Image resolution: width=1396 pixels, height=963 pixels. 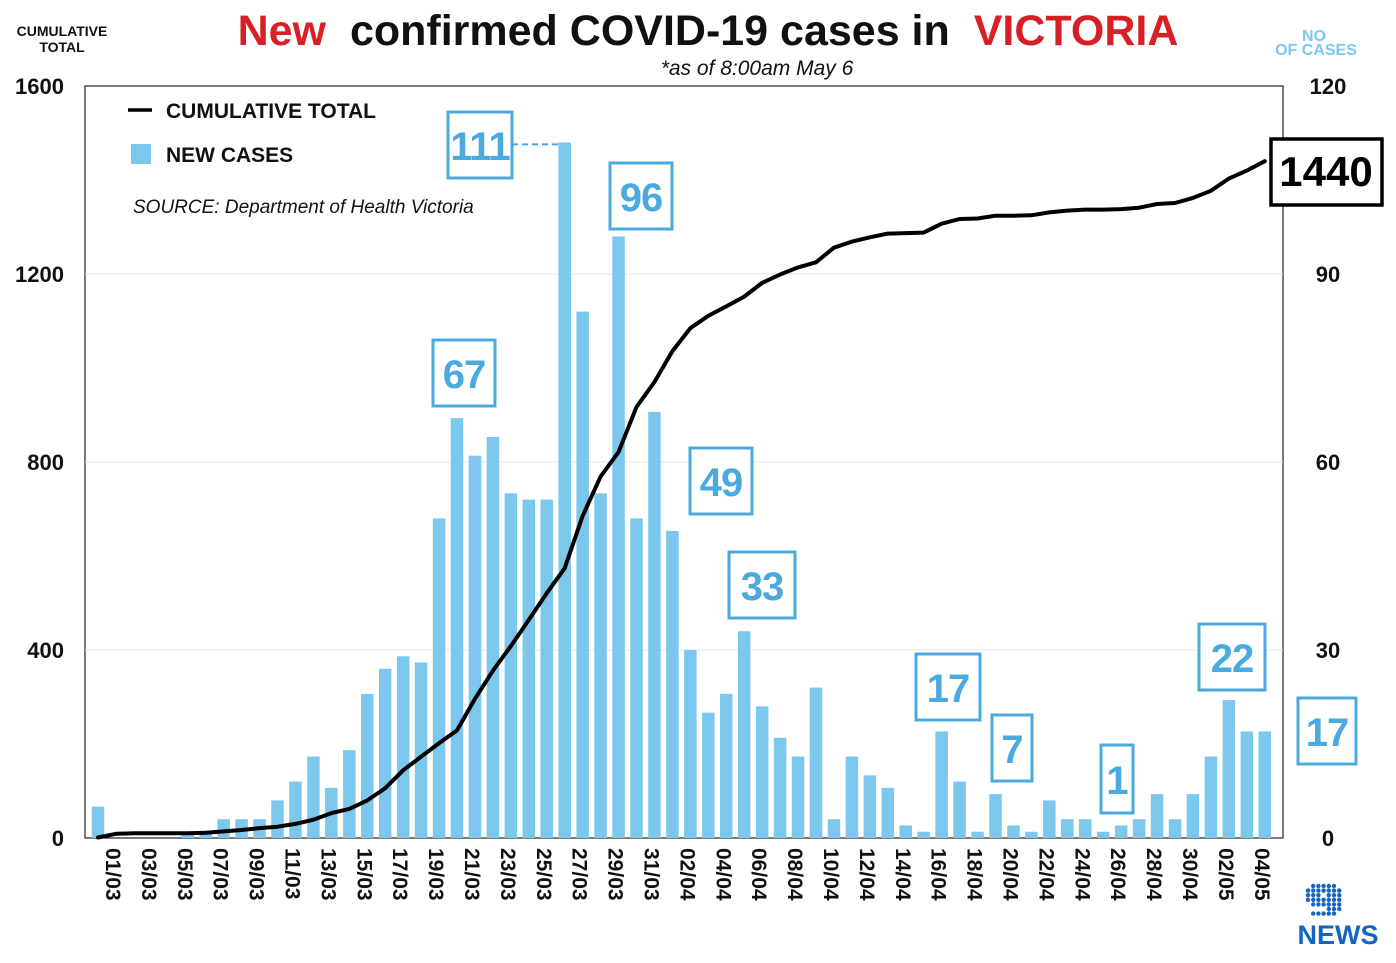 What do you see at coordinates (1189, 874) in the screenshot?
I see `x-tick-label: 30/04` at bounding box center [1189, 874].